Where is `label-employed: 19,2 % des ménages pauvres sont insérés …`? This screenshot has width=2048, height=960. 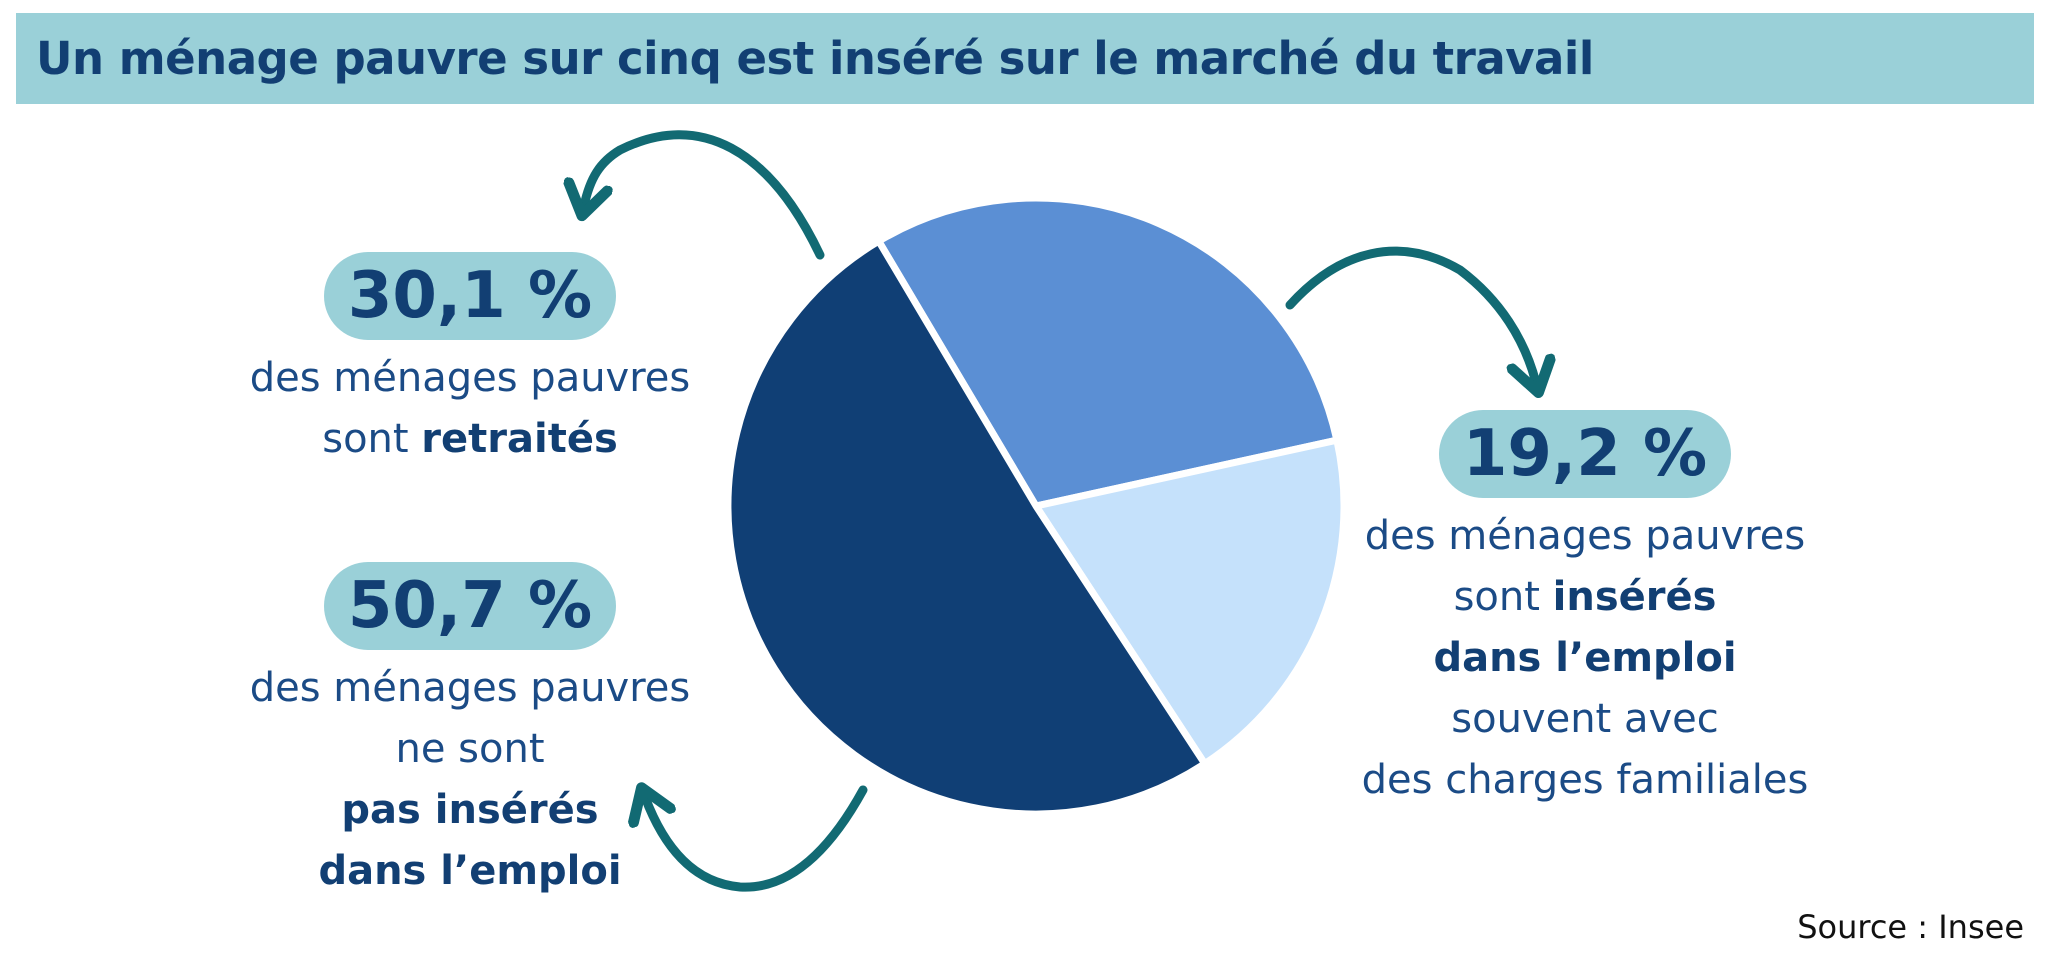
label-employed: 19,2 % des ménages pauvres sont insérés … is located at coordinates (1585, 610).